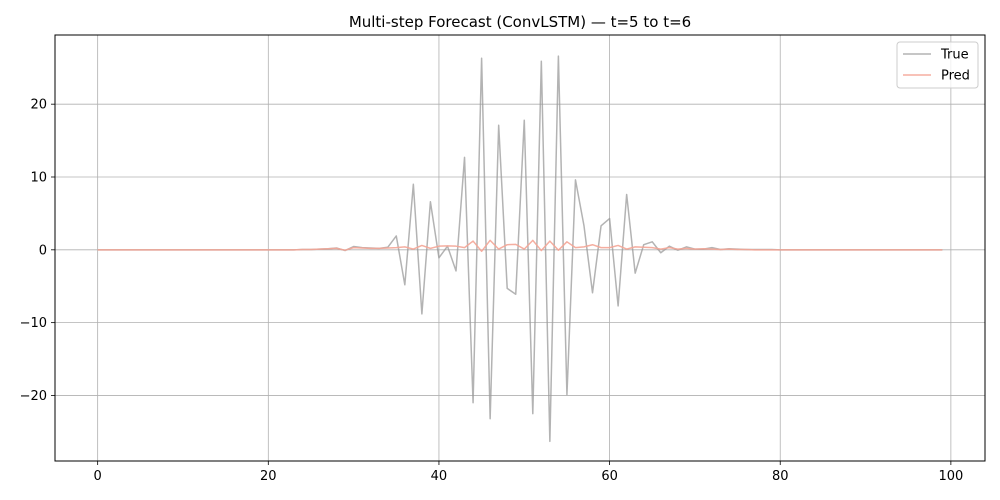  What do you see at coordinates (955, 76) in the screenshot?
I see `legend-label-pred: Pred` at bounding box center [955, 76].